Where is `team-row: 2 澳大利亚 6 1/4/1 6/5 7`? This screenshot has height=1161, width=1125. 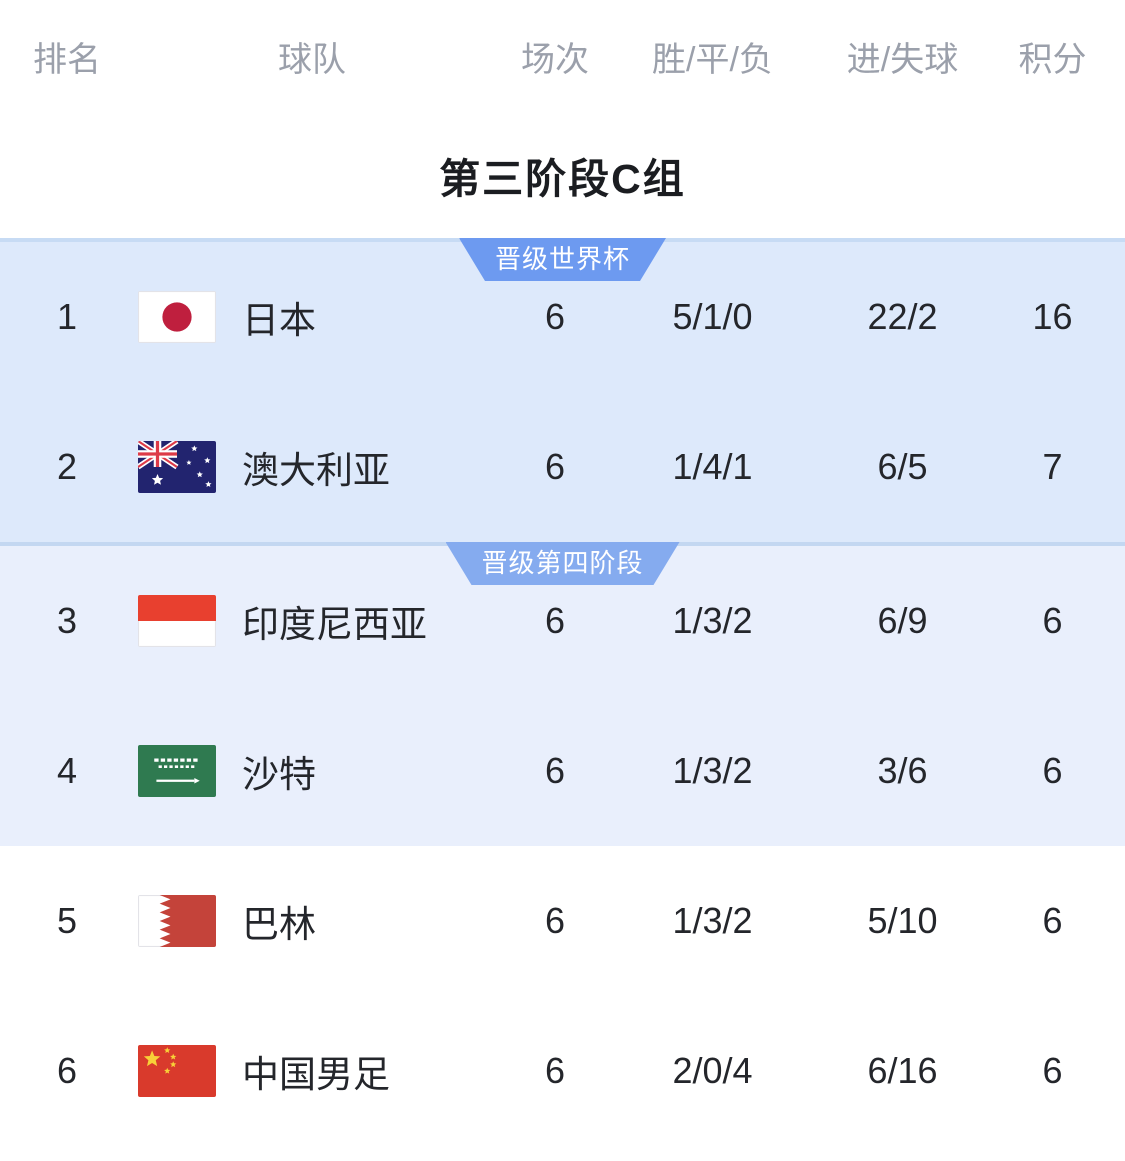
team-row: 2 澳大利亚 6 1/4/1 6/5 7 is located at coordinates (562, 467).